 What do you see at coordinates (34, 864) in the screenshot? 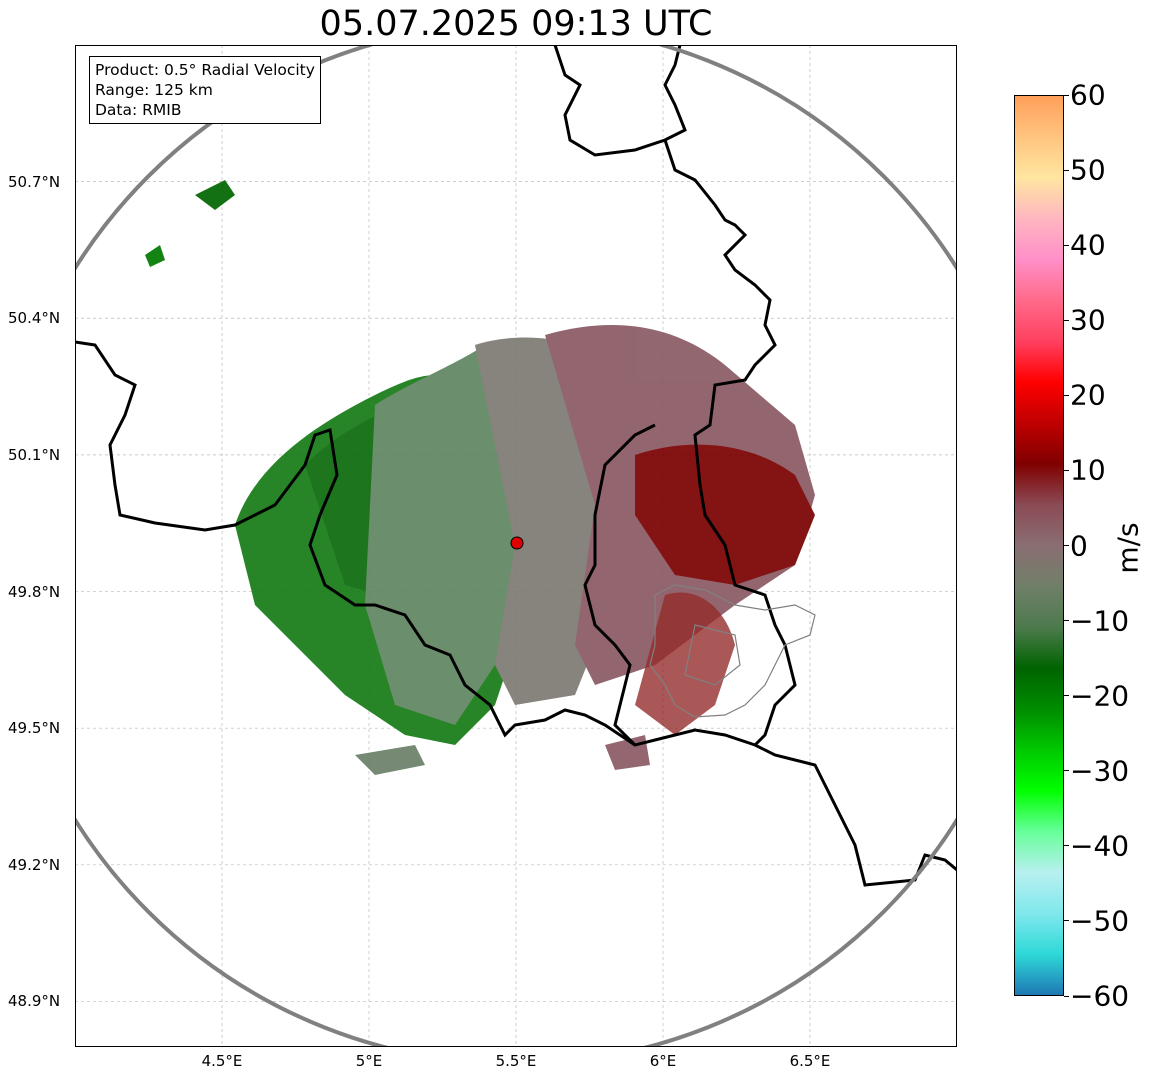
I see `lat-tick-label: 49.2°N` at bounding box center [34, 864].